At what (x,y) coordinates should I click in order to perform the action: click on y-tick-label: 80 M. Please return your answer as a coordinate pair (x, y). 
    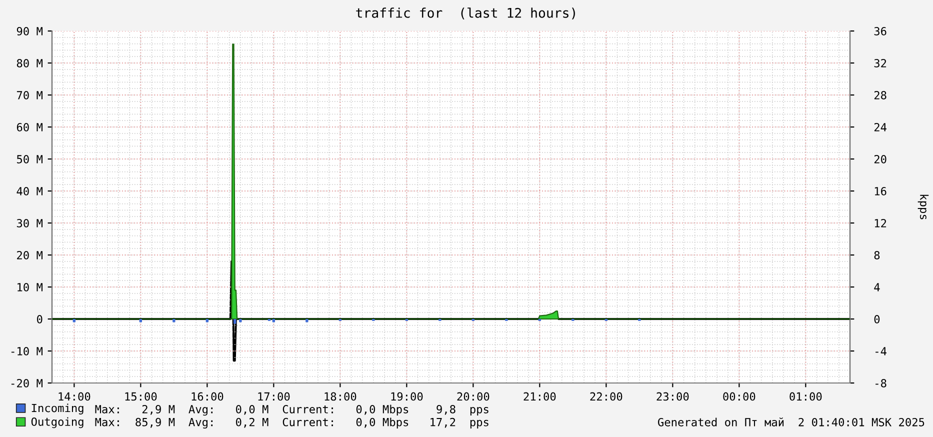
    Looking at the image, I should click on (29, 63).